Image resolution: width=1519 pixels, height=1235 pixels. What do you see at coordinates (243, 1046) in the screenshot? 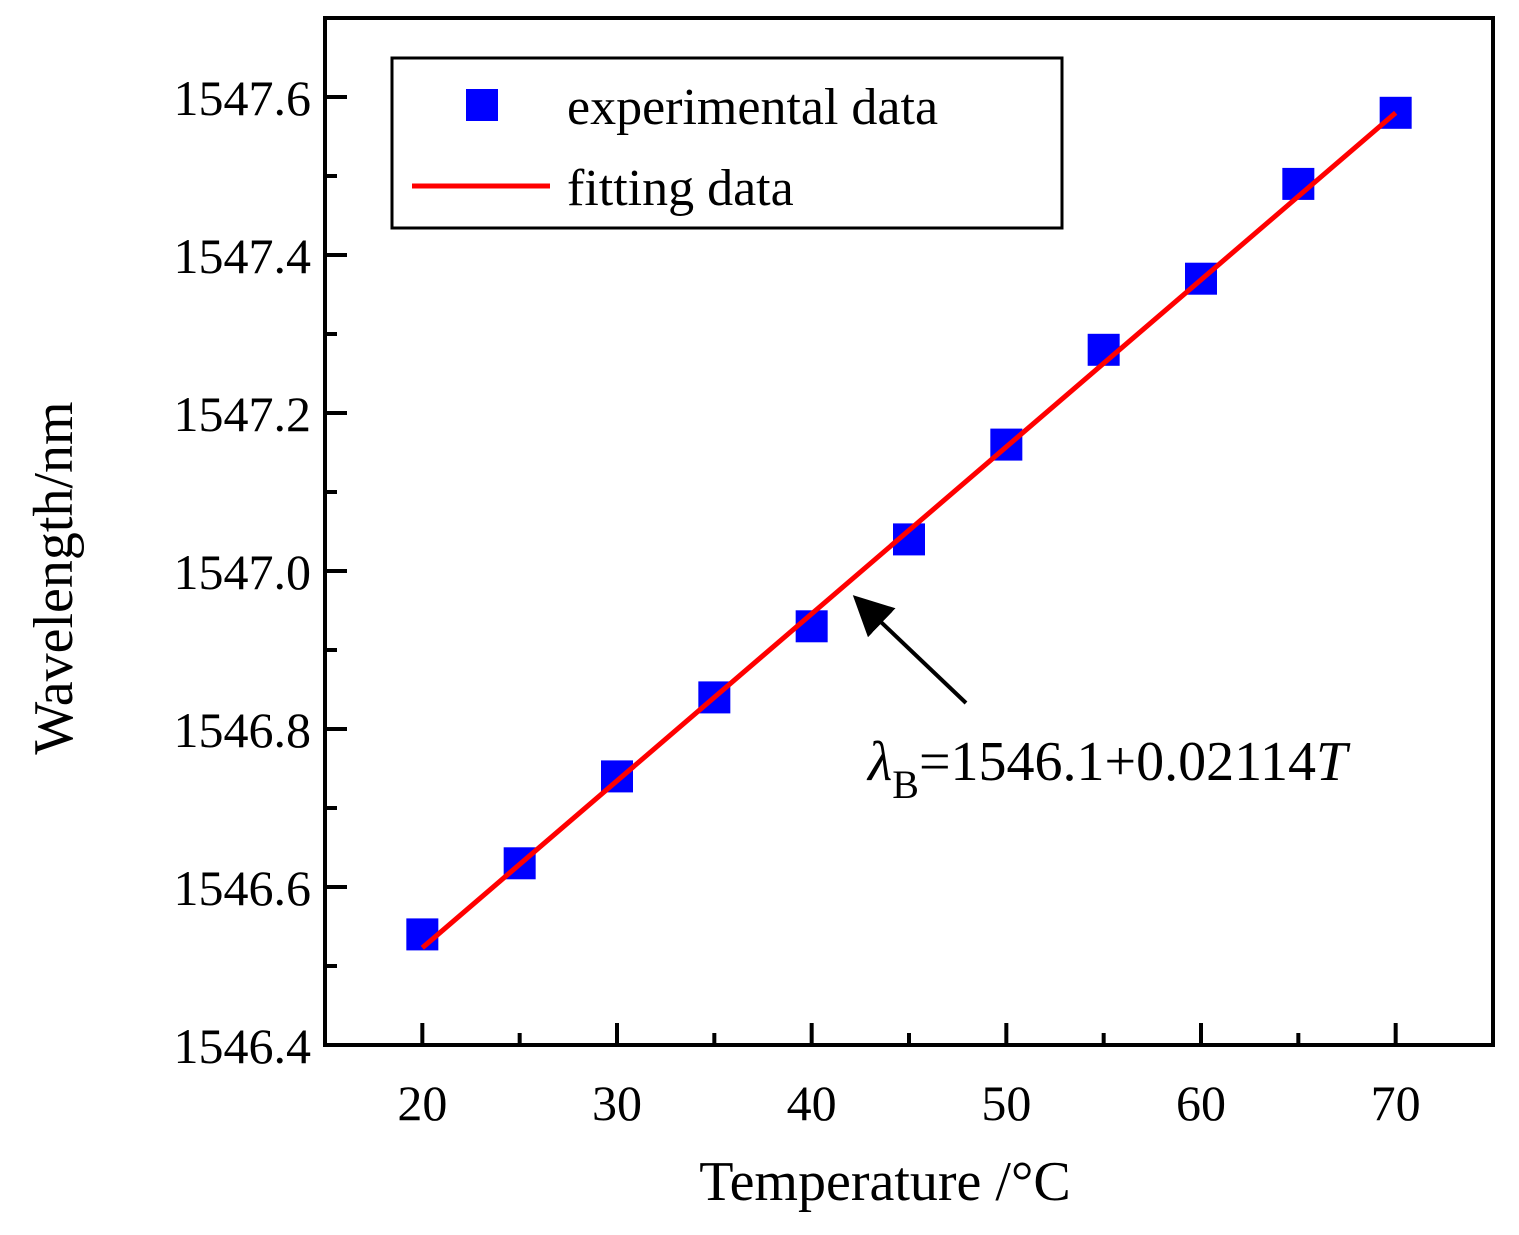
I see `y-tick-label: 1546.4` at bounding box center [243, 1046].